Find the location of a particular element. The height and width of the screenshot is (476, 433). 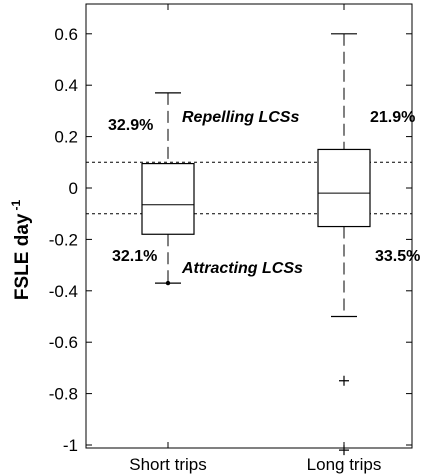

y-tick-label: -1 is located at coordinates (70, 445).